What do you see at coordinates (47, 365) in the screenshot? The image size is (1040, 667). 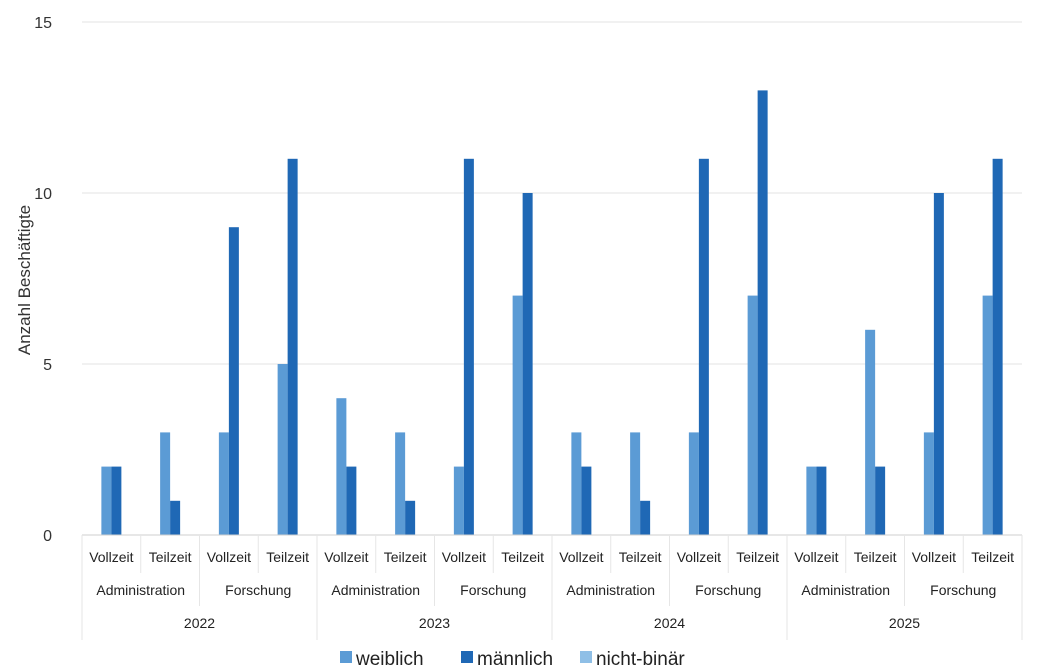 I see `y-tick-label: 5` at bounding box center [47, 365].